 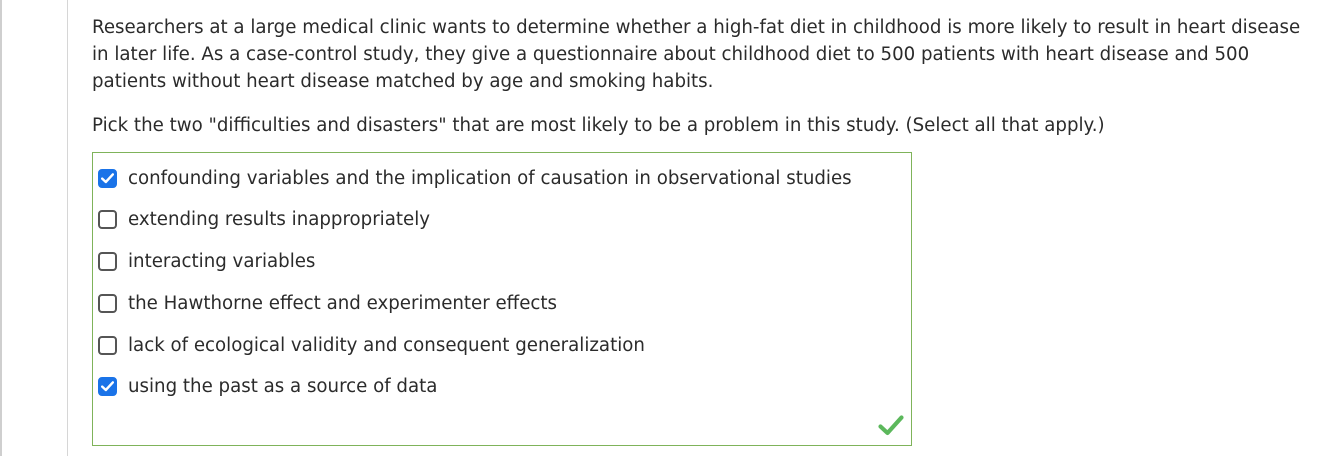 What do you see at coordinates (279, 219) in the screenshot?
I see `option-label: extending results inappropriately` at bounding box center [279, 219].